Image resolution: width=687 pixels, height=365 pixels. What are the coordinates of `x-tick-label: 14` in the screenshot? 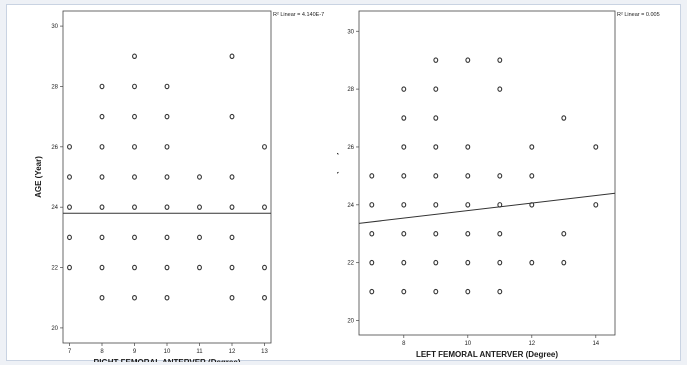 It's located at (595, 344).